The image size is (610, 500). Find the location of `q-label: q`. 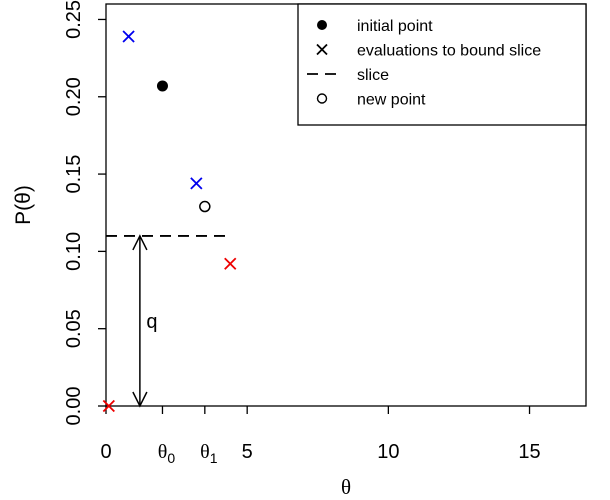

q-label: q is located at coordinates (151, 322).